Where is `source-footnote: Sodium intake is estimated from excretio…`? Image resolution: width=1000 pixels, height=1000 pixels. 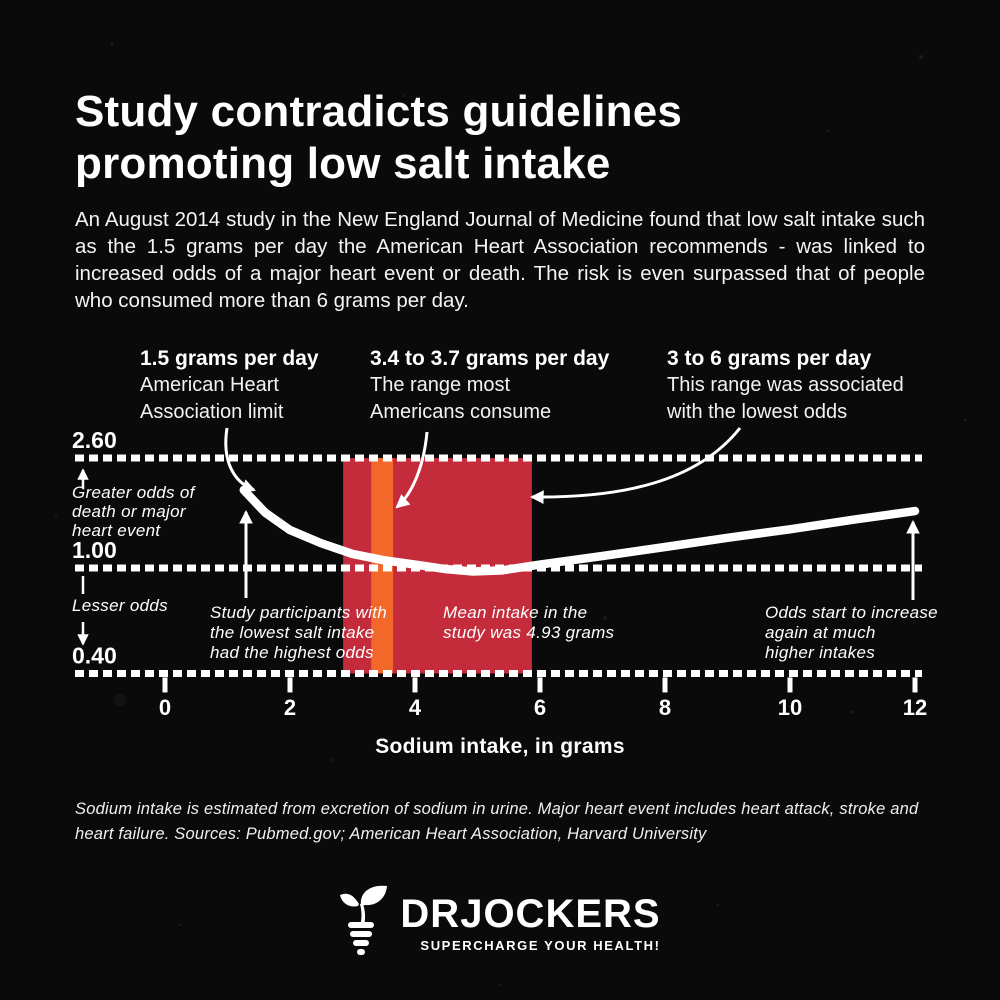 source-footnote: Sodium intake is estimated from excretio… is located at coordinates (497, 821).